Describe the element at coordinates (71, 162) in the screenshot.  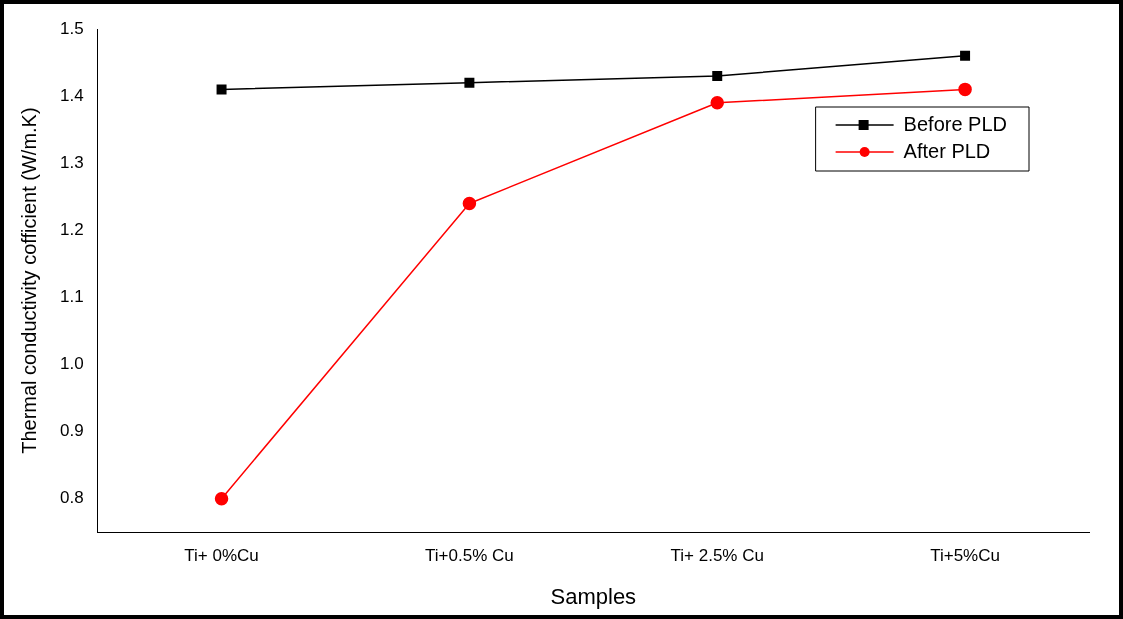
I see `y-tick-label: 1.3` at that location.